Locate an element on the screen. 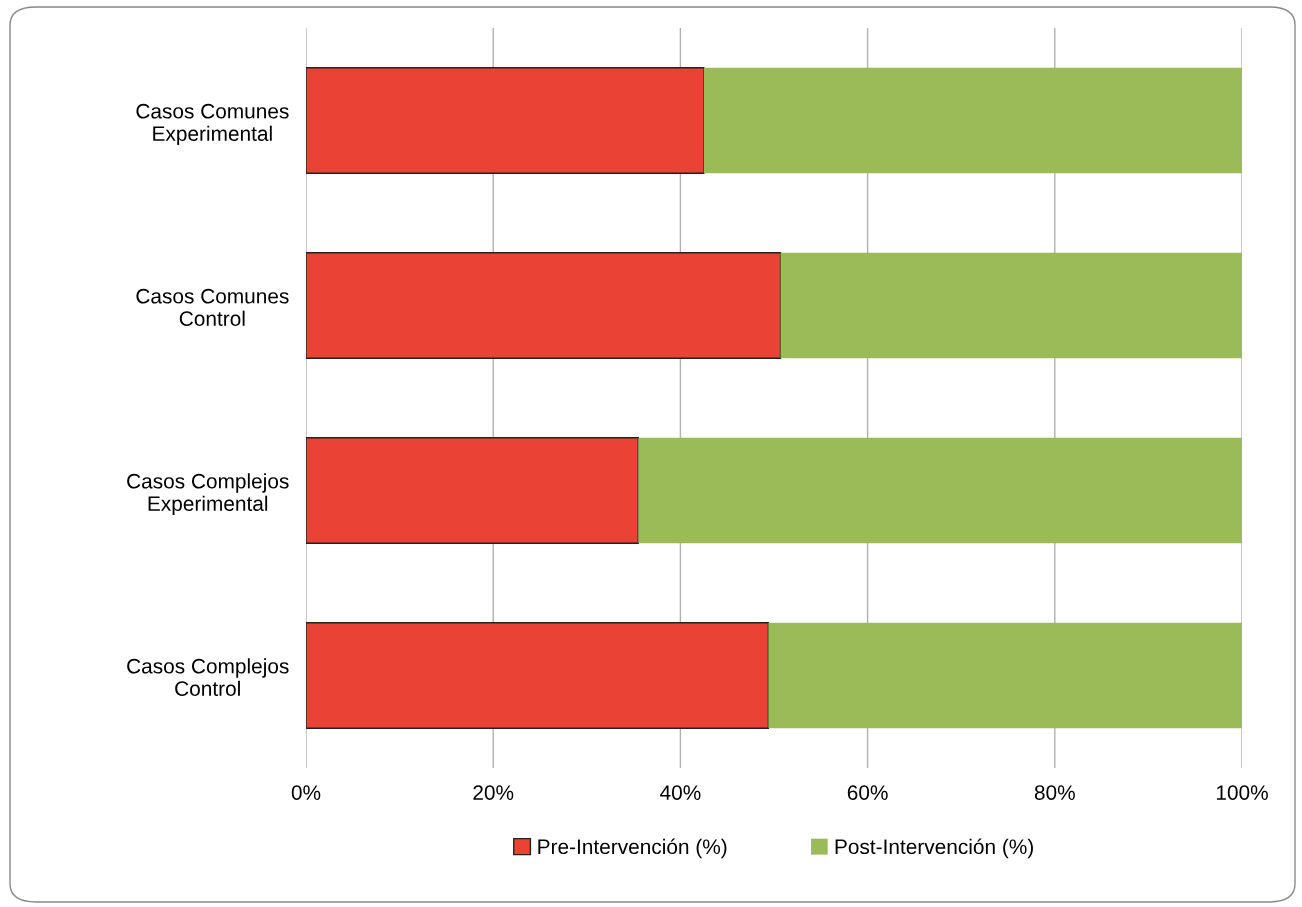 Image resolution: width=1302 pixels, height=907 pixels. y-tick-label: Casos Complejos Experimental is located at coordinates (208, 494).